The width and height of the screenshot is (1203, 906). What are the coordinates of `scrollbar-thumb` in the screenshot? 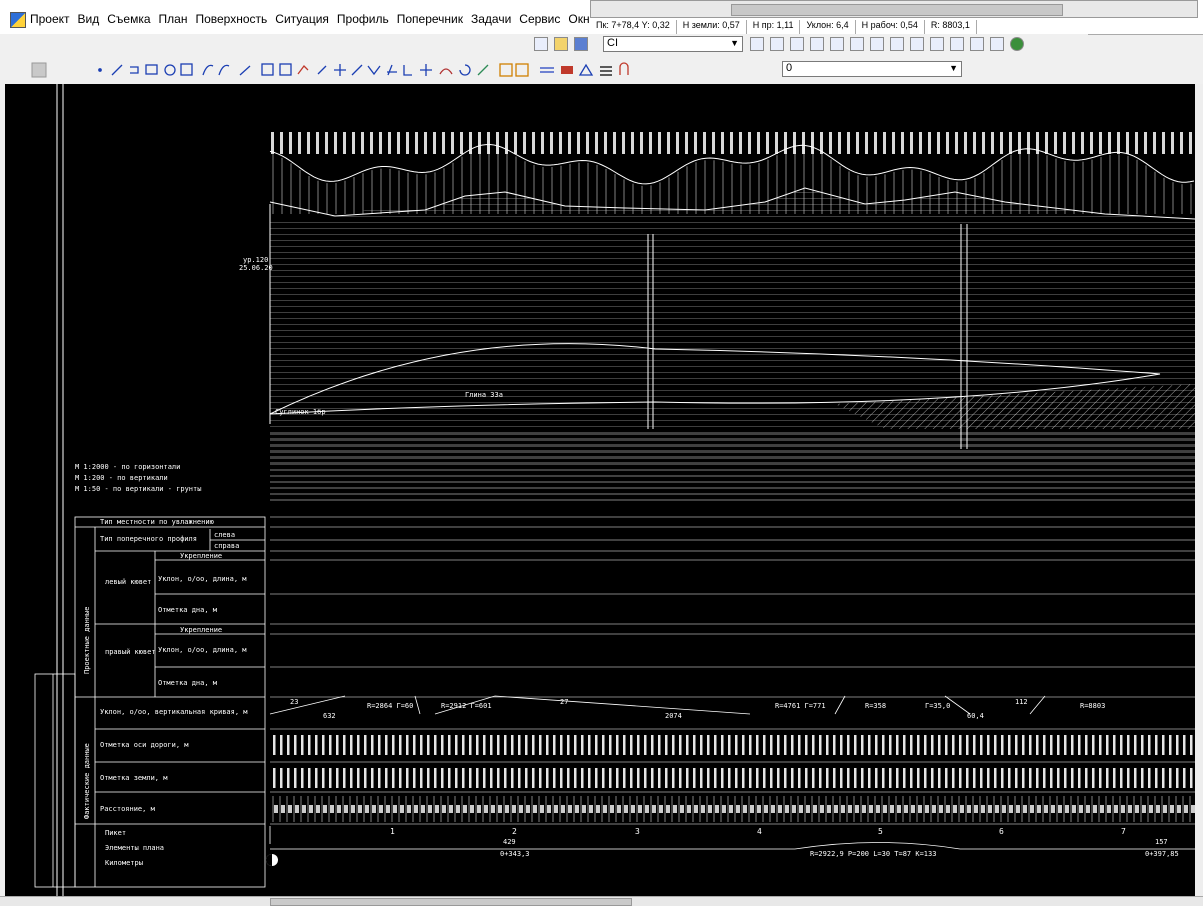 It's located at (897, 10).